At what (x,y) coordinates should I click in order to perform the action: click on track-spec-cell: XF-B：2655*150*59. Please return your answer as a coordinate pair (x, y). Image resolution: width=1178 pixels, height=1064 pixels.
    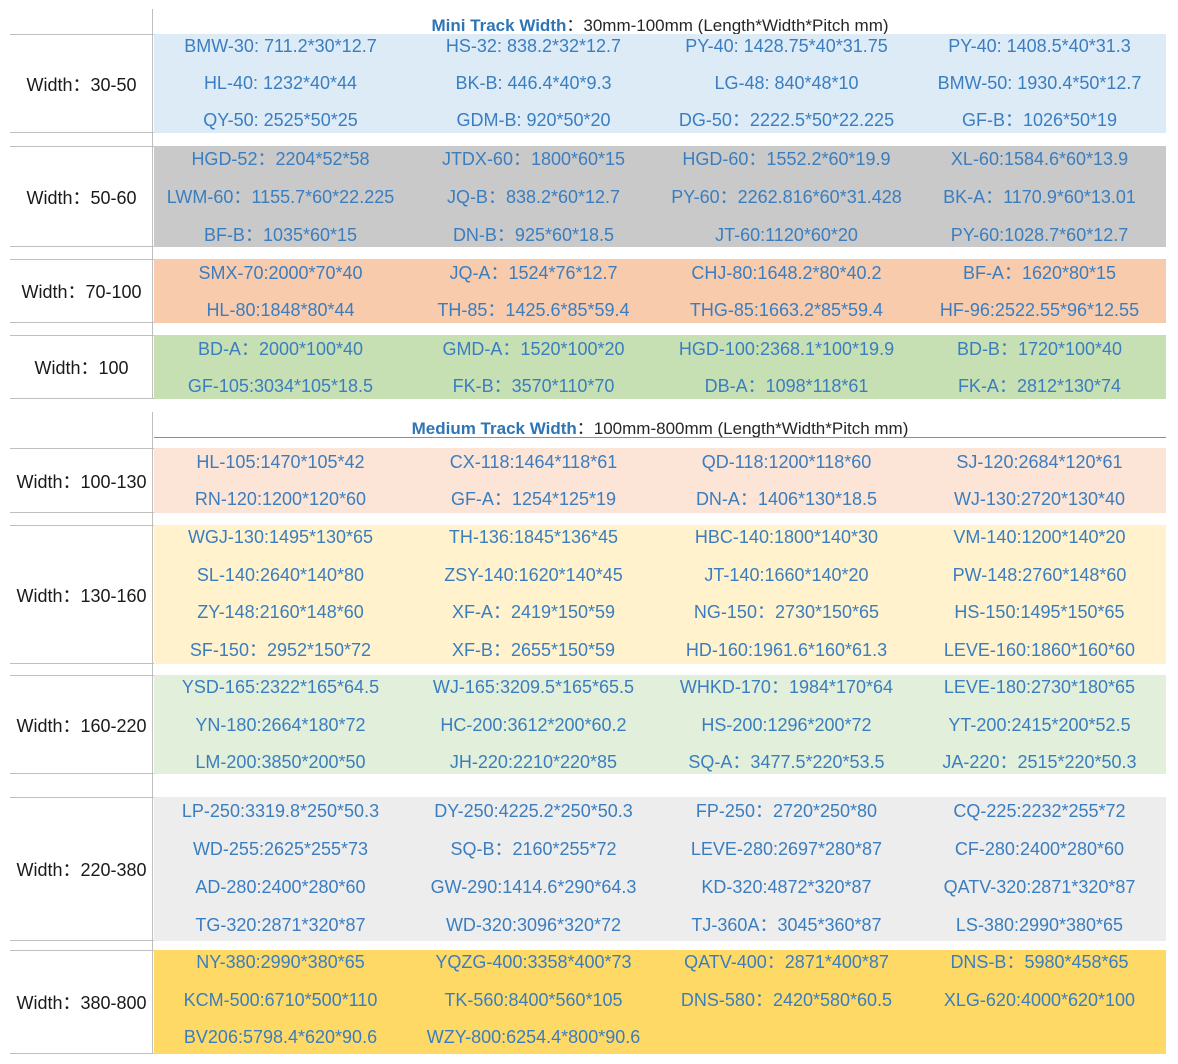
    Looking at the image, I should click on (533, 649).